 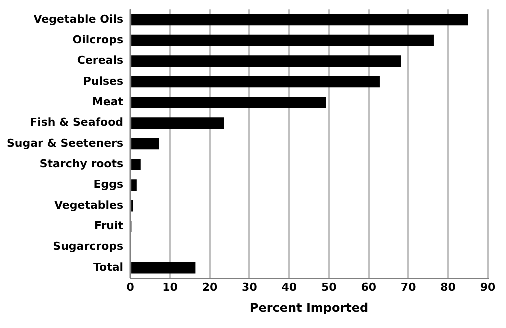 What do you see at coordinates (103, 81) in the screenshot?
I see `y-tick-label: Pulses` at bounding box center [103, 81].